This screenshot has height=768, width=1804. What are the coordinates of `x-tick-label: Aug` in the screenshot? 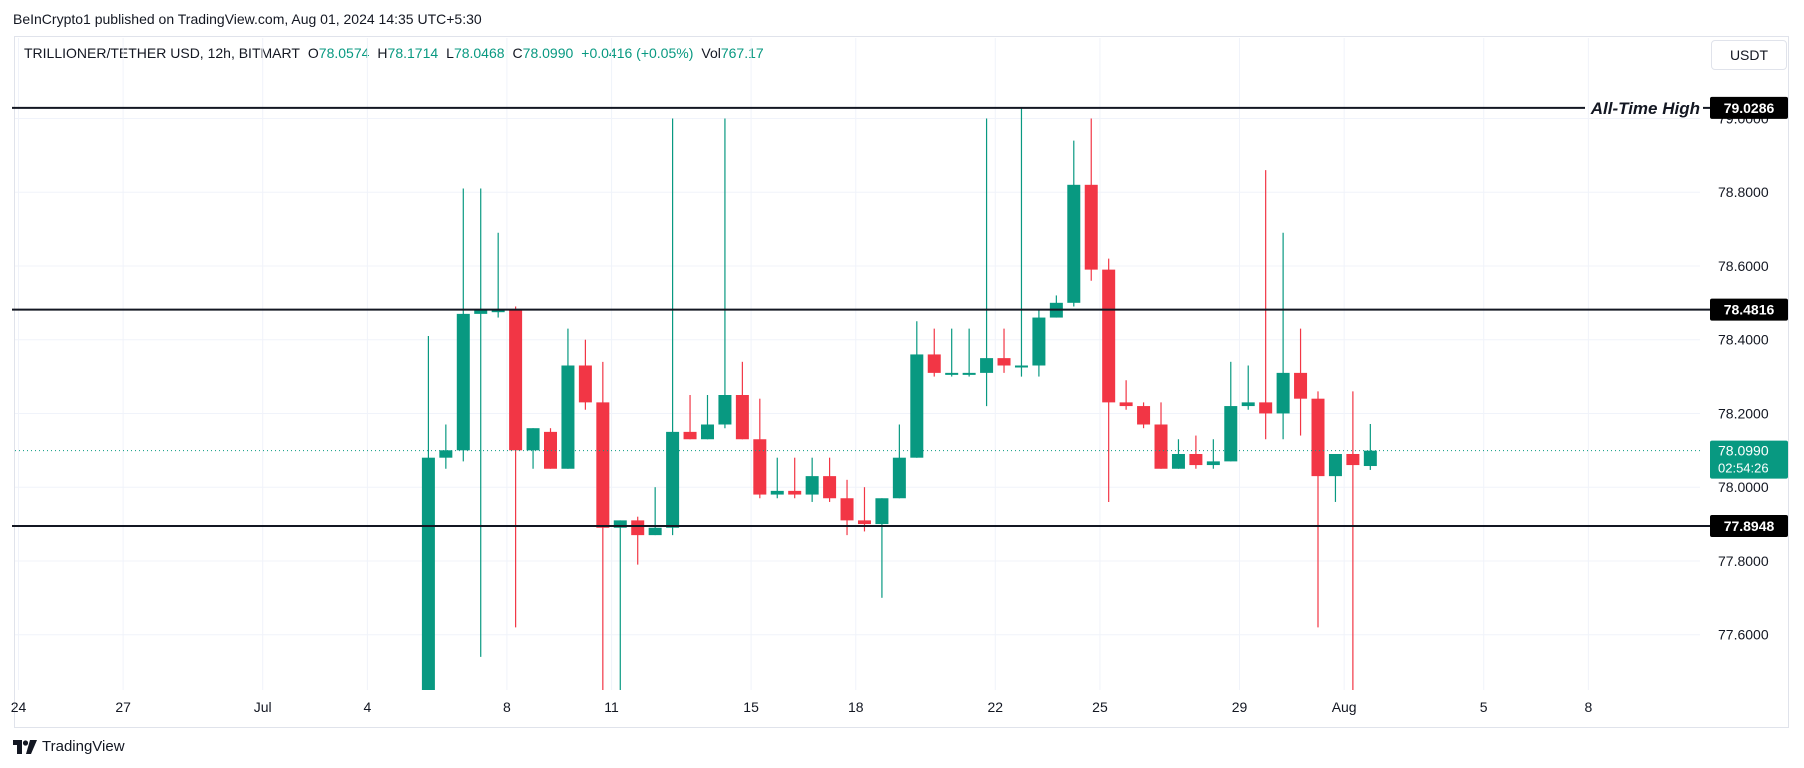 It's located at (1344, 707).